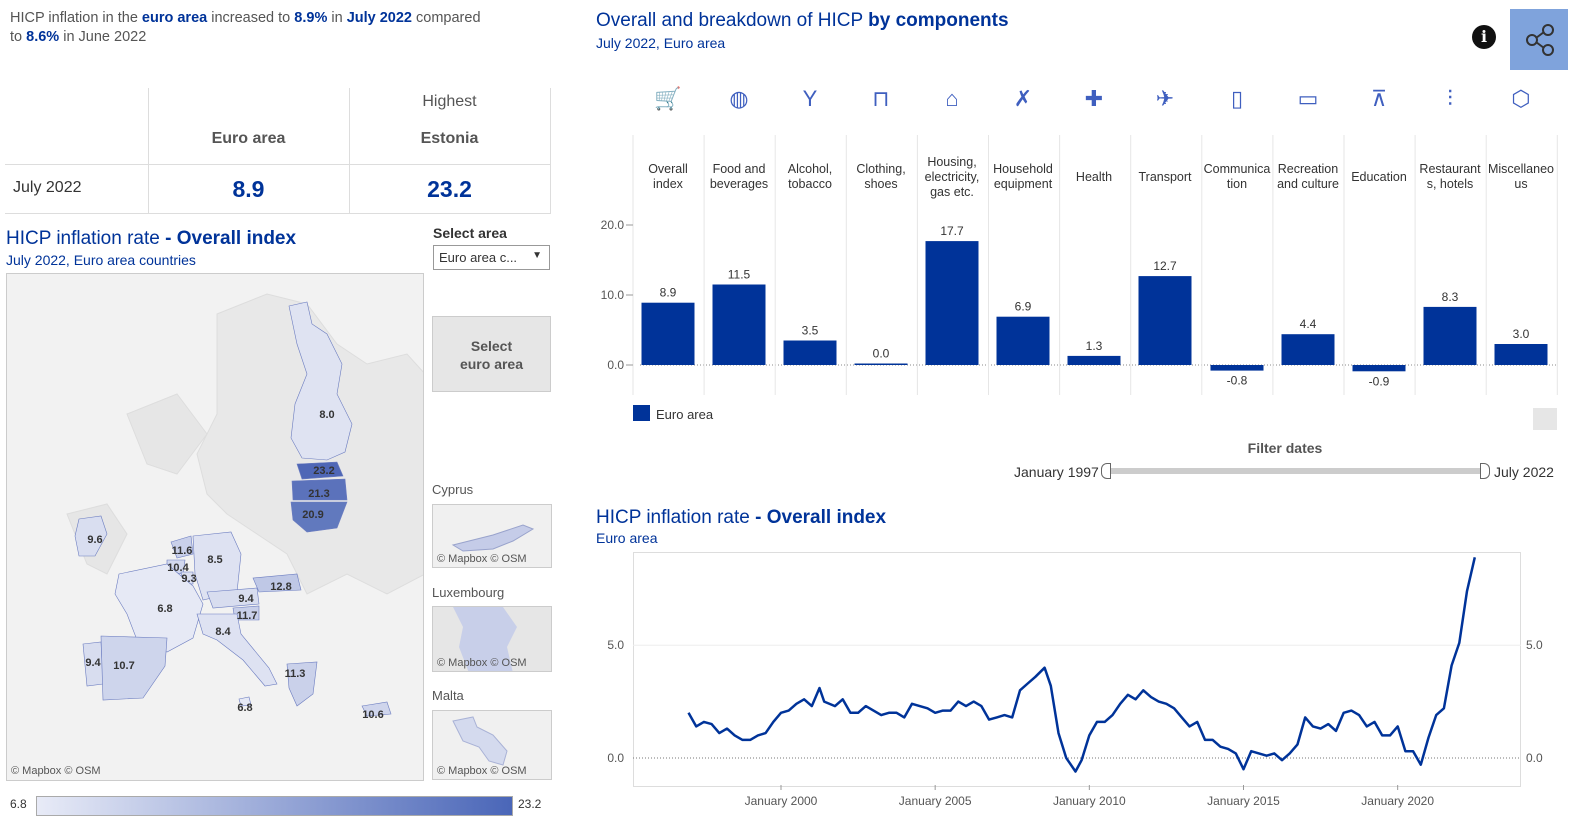  I want to click on inset-label-malta: Malta, so click(448, 695).